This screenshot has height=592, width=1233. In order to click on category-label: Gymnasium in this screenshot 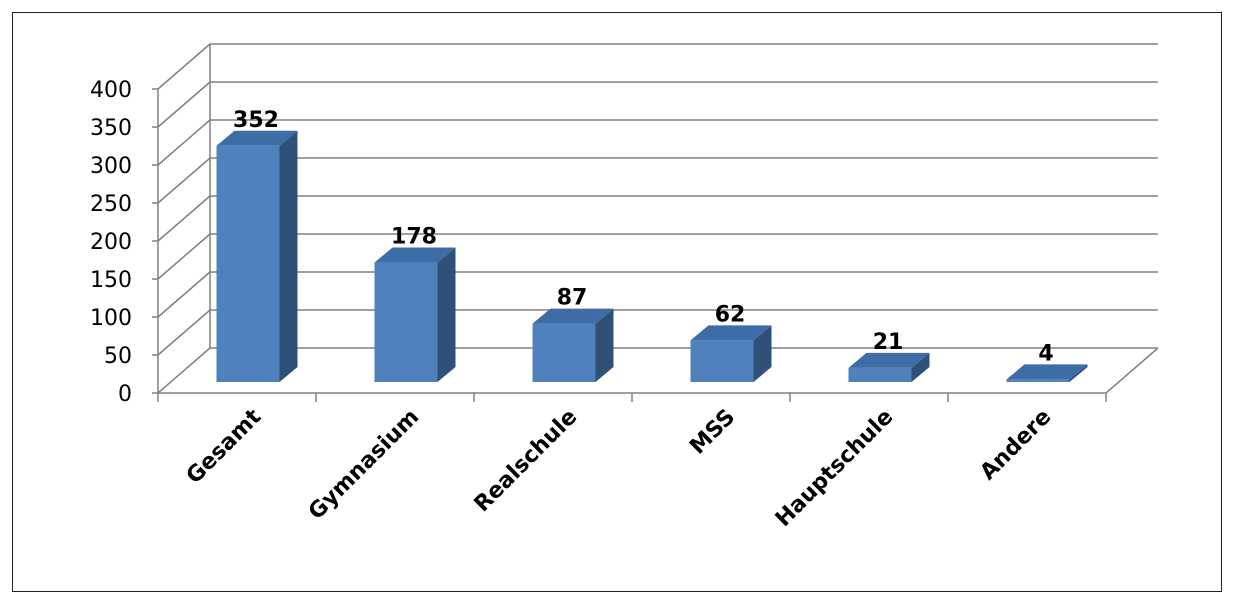, I will do `click(364, 465)`.